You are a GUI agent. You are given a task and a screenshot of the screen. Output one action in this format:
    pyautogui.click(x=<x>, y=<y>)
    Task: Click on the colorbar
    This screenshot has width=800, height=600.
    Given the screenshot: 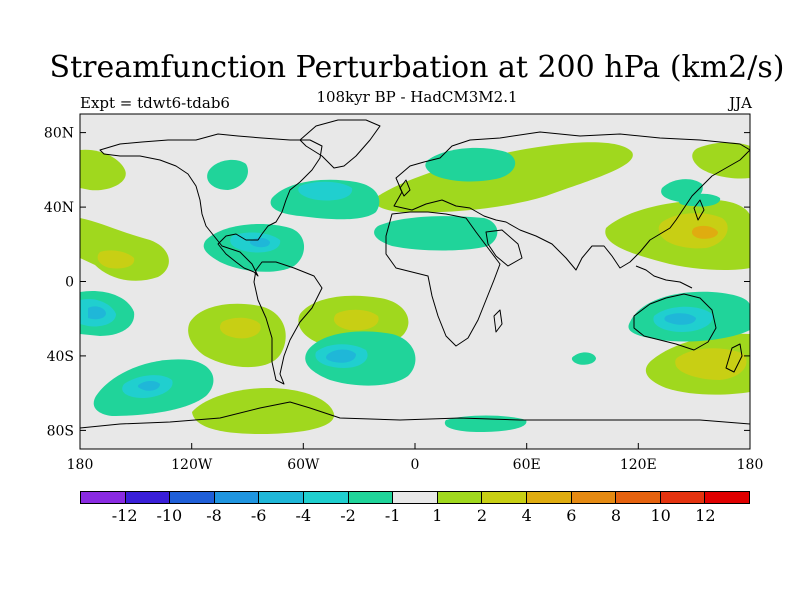 What is the action you would take?
    pyautogui.click(x=415, y=497)
    